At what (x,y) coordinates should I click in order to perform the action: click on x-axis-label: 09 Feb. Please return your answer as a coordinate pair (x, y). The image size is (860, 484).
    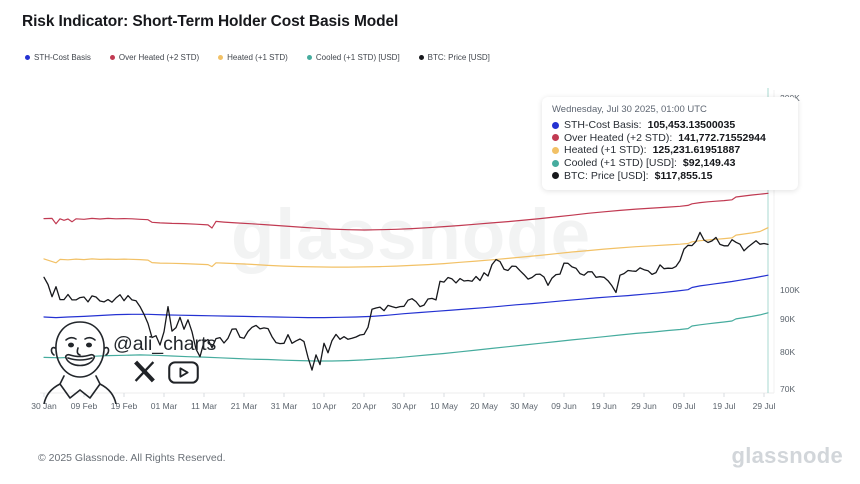
    Looking at the image, I should click on (84, 406).